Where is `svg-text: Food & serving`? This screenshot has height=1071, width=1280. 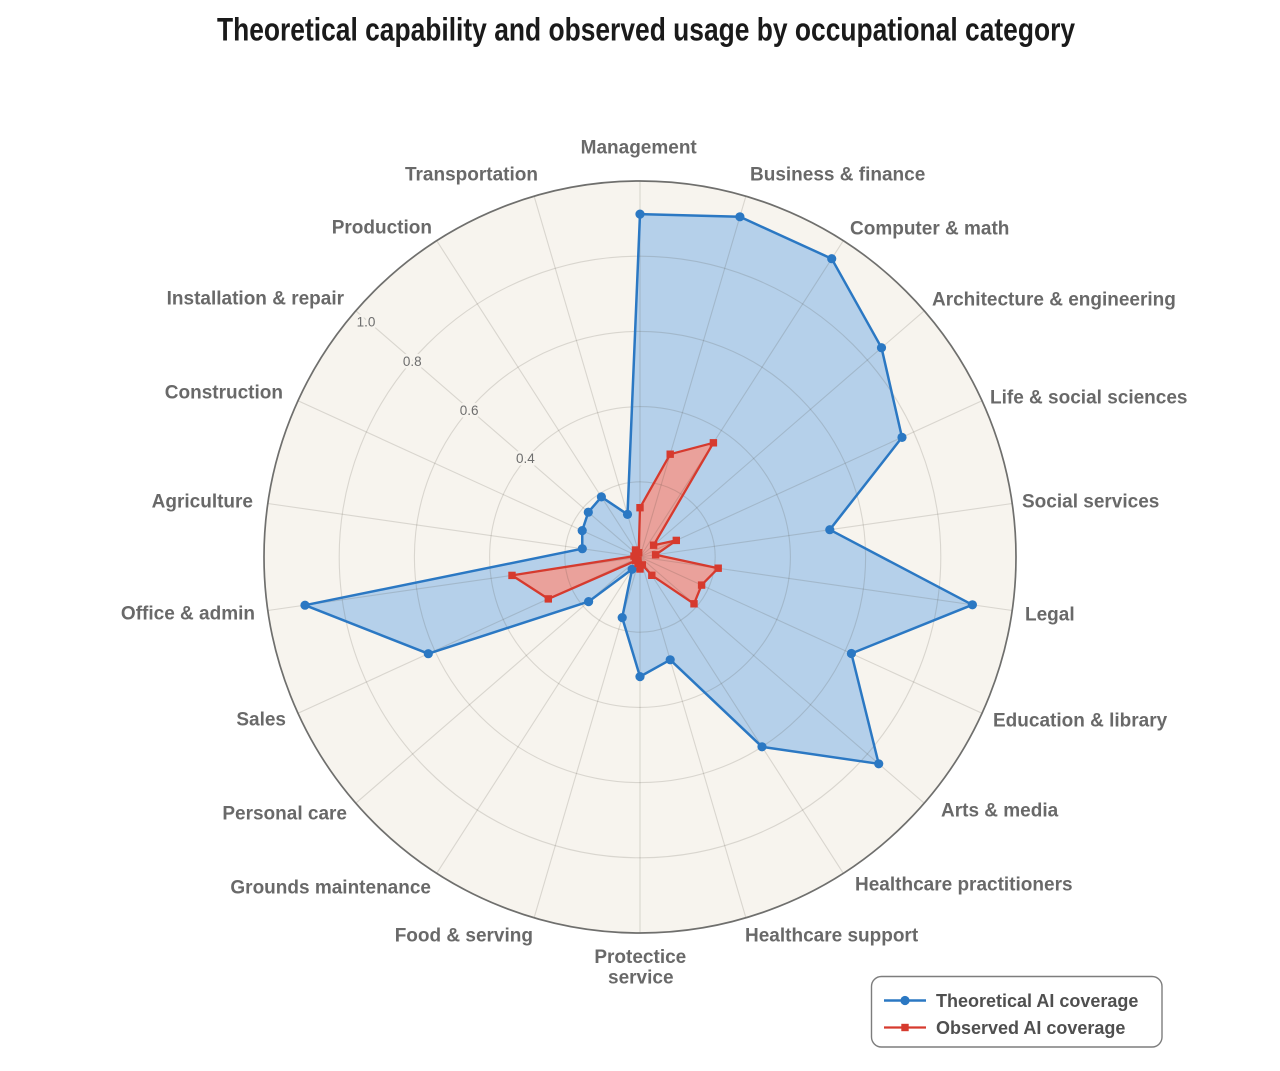 svg-text: Food & serving is located at coordinates (464, 936).